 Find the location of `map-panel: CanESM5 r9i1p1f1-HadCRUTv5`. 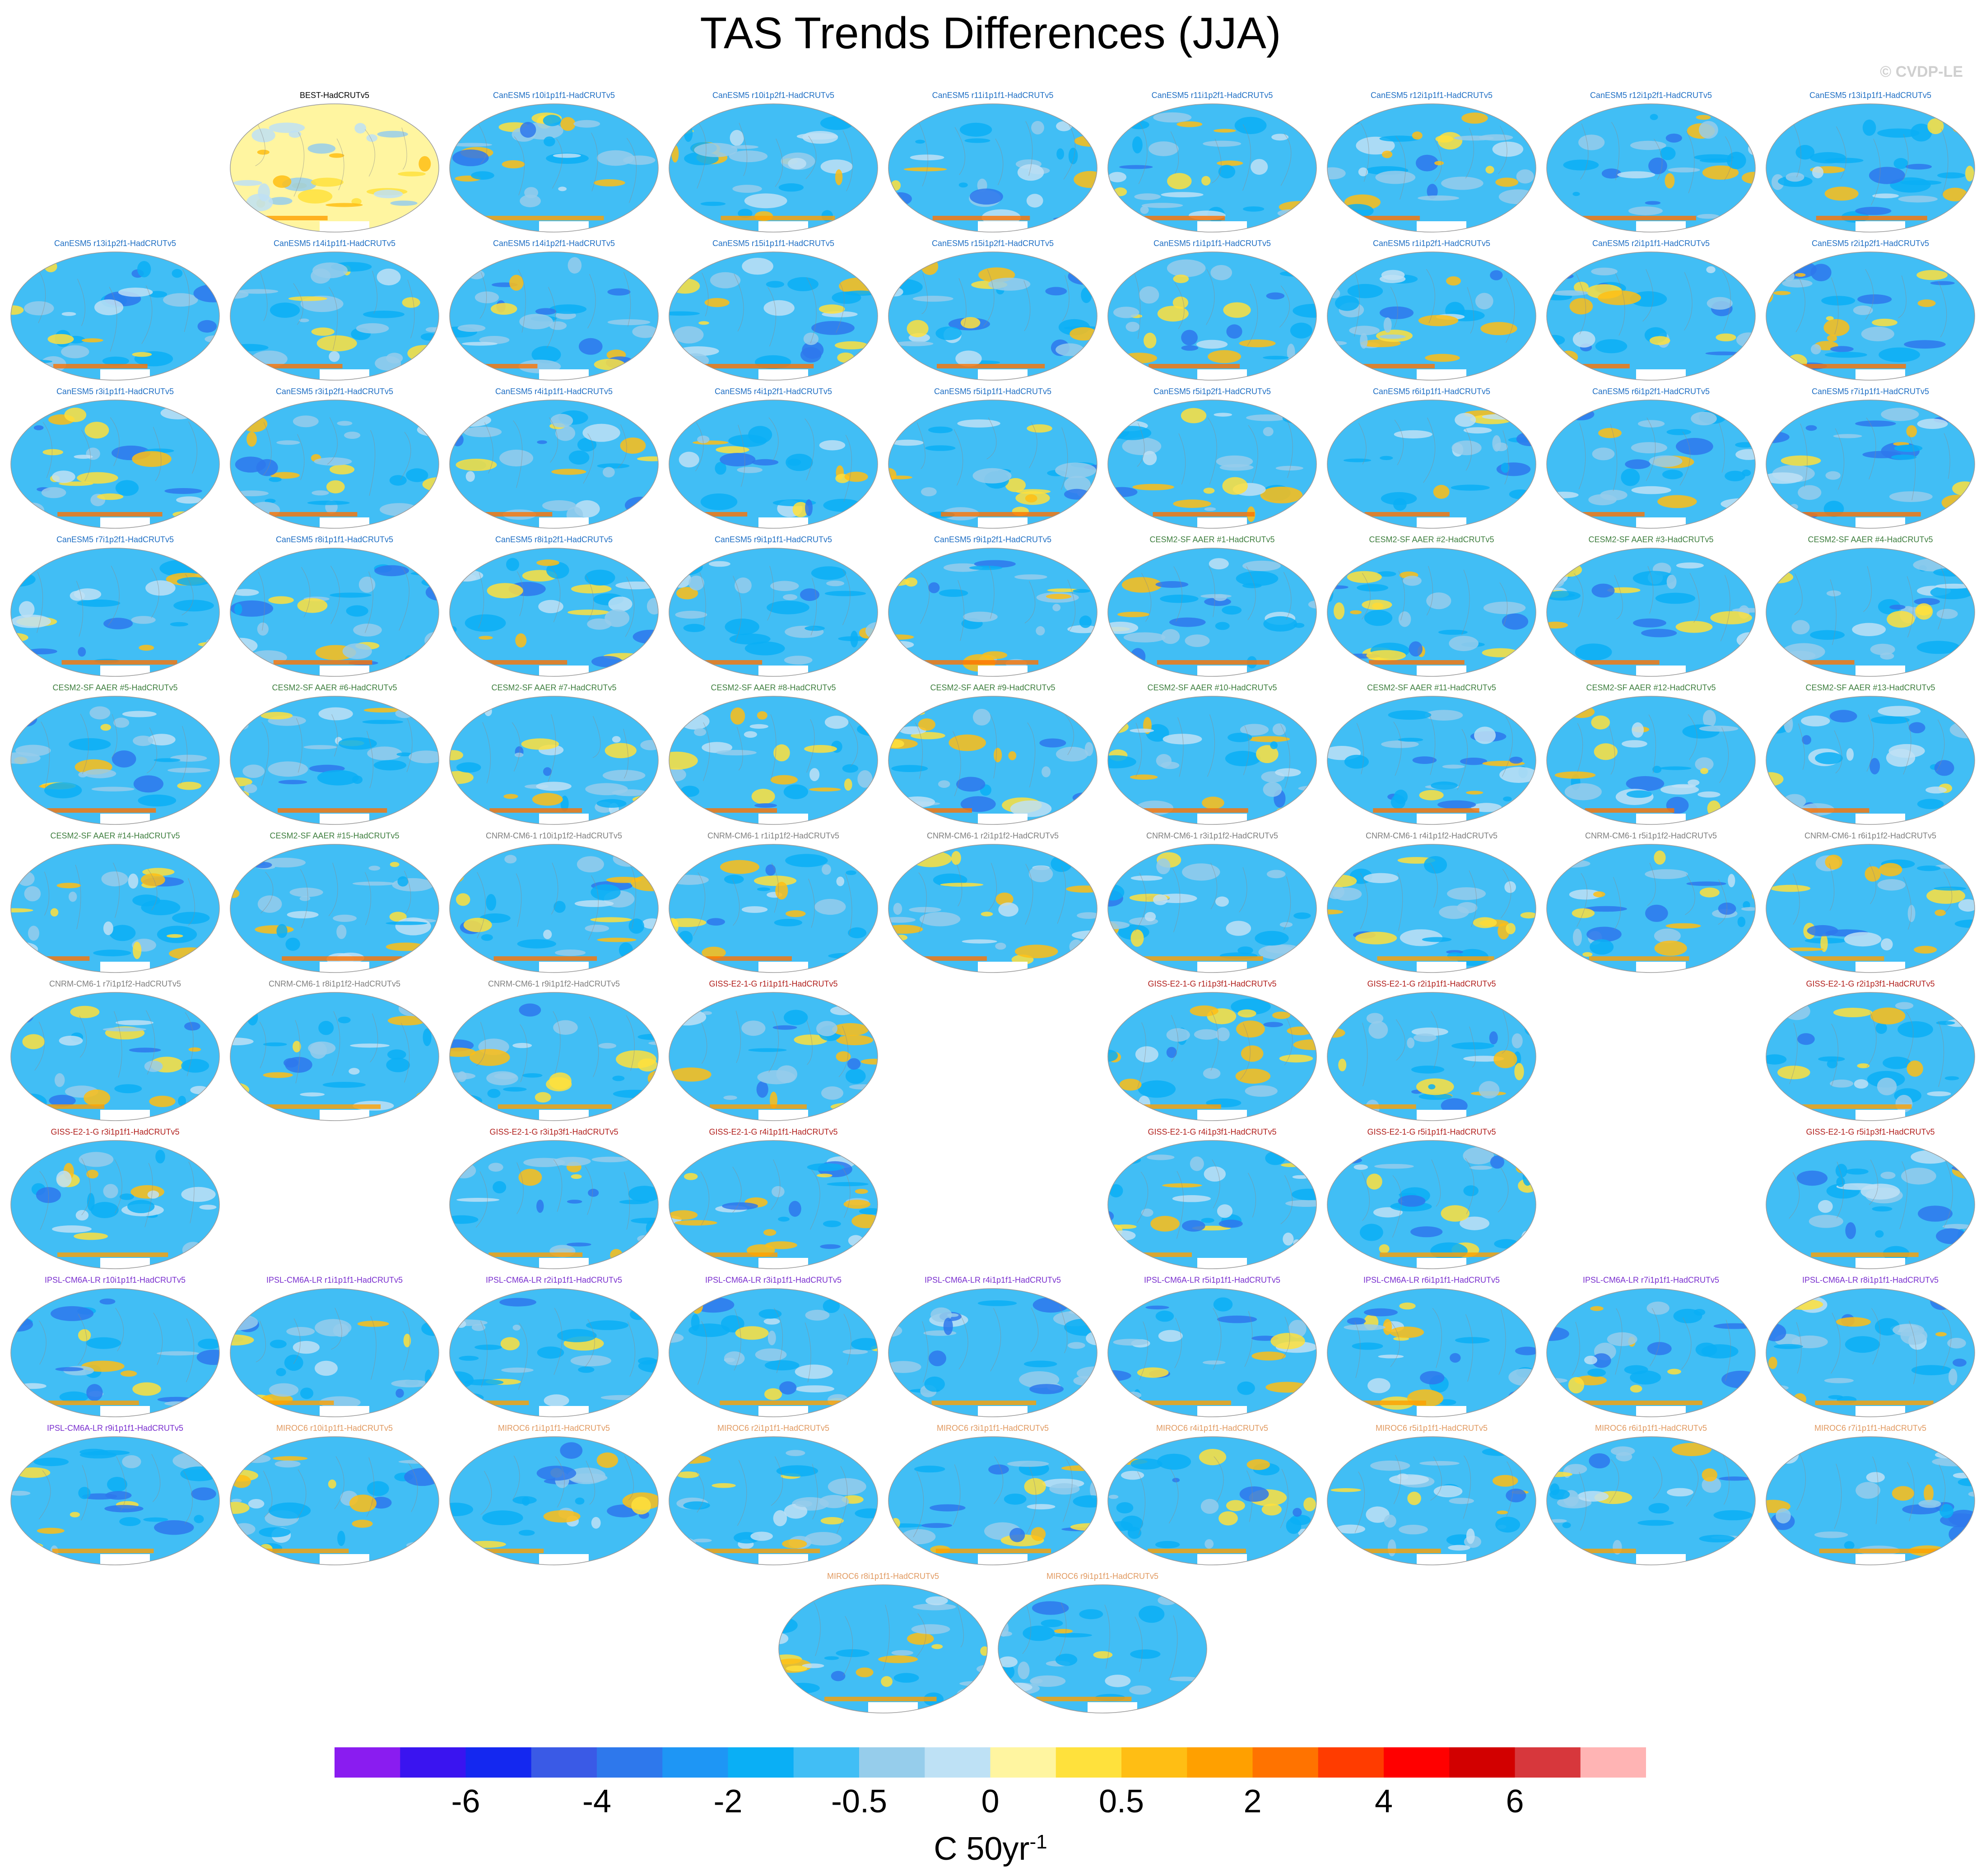

map-panel: CanESM5 r9i1p1f1-HadCRUTv5 is located at coordinates (773, 606).